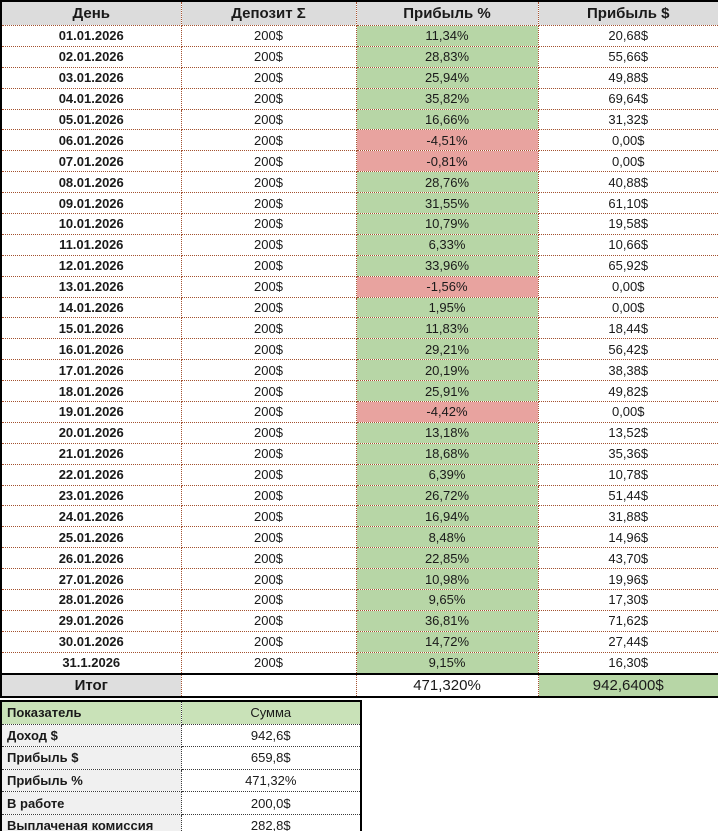 The width and height of the screenshot is (718, 831). I want to click on profit-cell: 20,68$, so click(627, 36).